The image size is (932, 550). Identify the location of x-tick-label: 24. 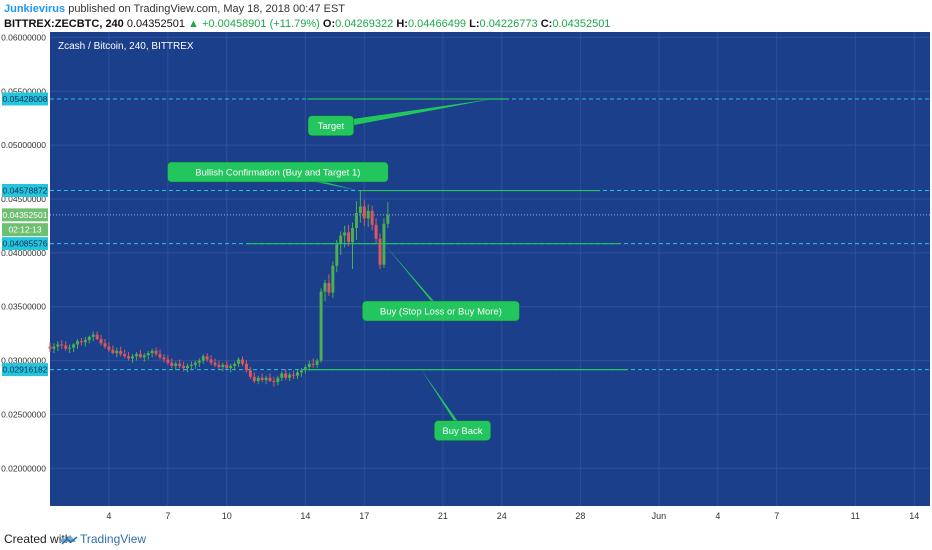
(502, 516).